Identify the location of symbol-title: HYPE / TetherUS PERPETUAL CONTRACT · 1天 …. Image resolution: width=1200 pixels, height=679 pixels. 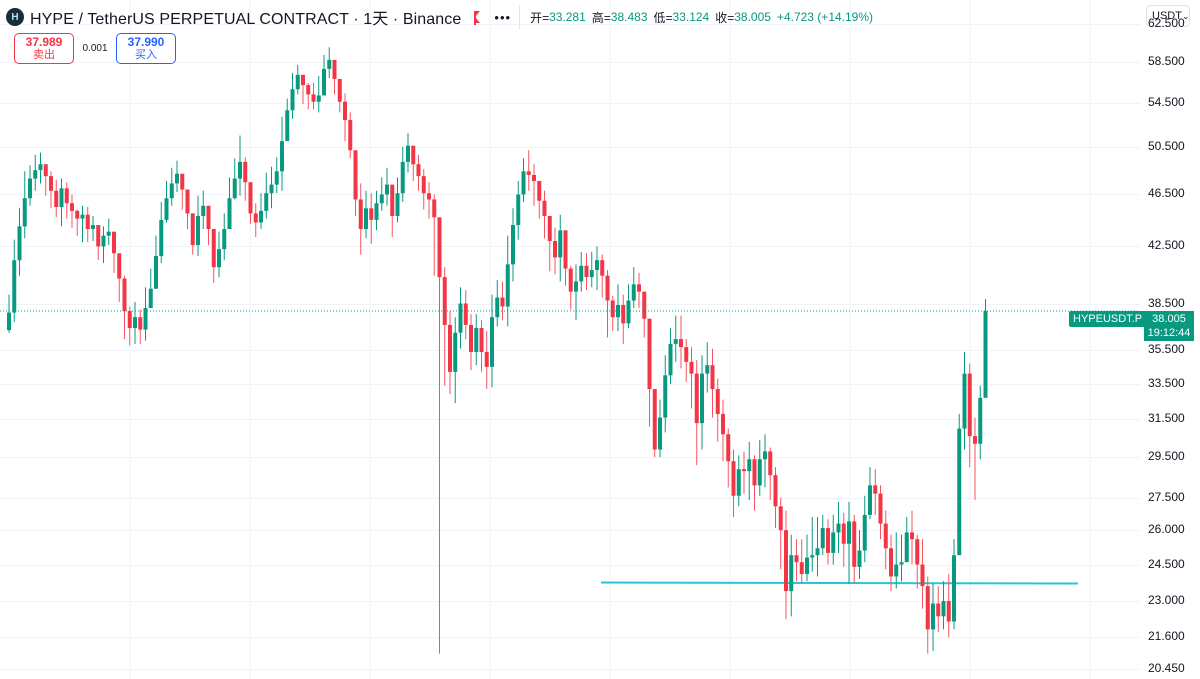
(246, 19).